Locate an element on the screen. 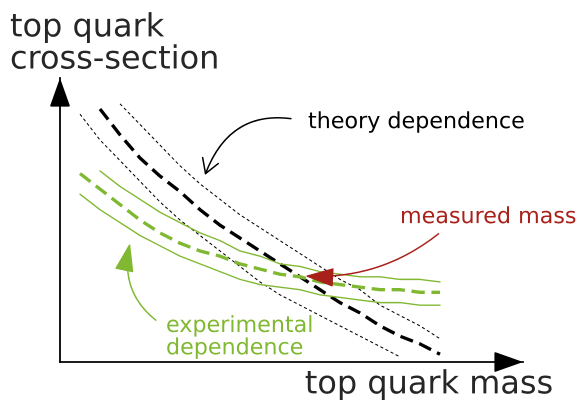  y-axis-title: top quark cross-section is located at coordinates (113, 40).